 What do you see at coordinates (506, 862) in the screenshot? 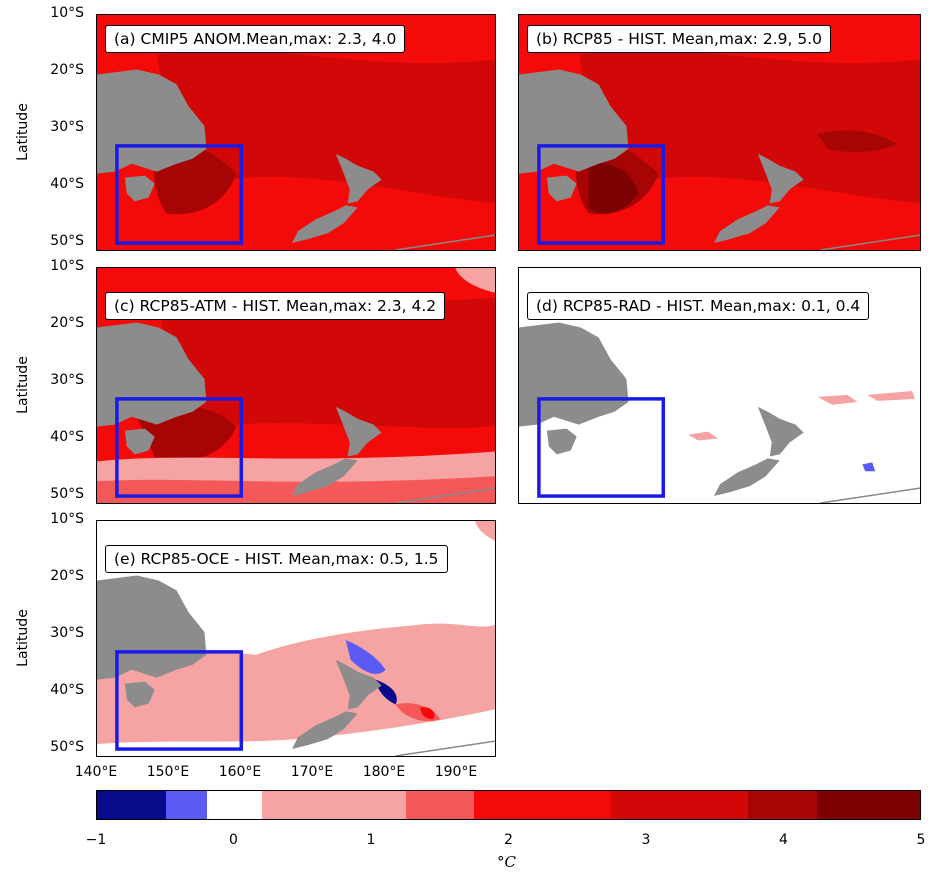
I see `colorbar-unit: °C` at bounding box center [506, 862].